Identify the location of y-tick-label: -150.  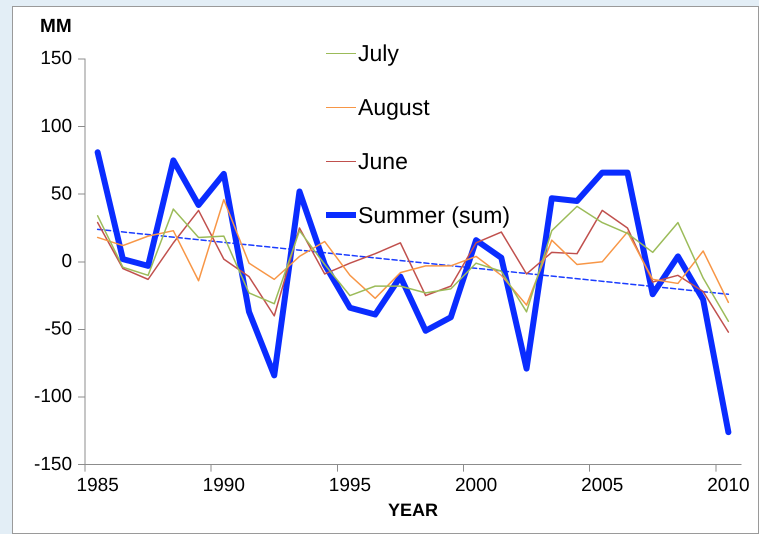
(53, 464).